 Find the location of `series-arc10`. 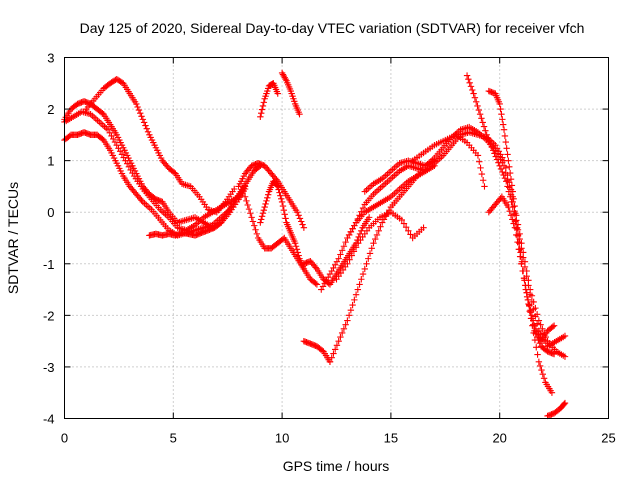

series-arc10 is located at coordinates (290, 93).